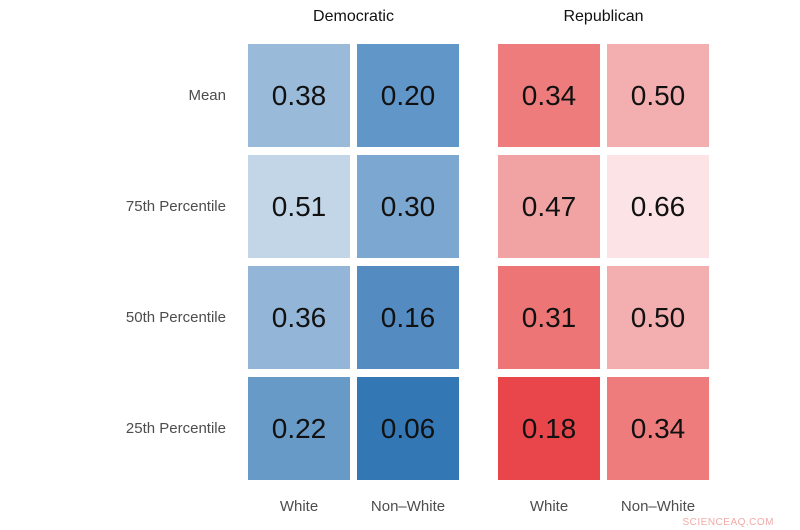  I want to click on watermark: SCIENCEAQ.COM, so click(728, 522).